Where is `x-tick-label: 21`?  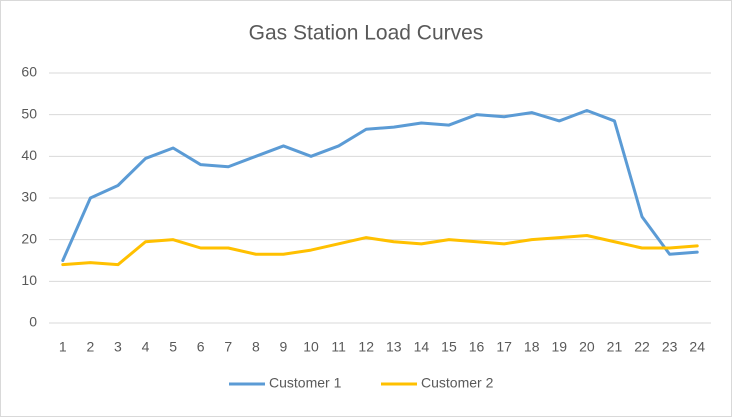
x-tick-label: 21 is located at coordinates (615, 347).